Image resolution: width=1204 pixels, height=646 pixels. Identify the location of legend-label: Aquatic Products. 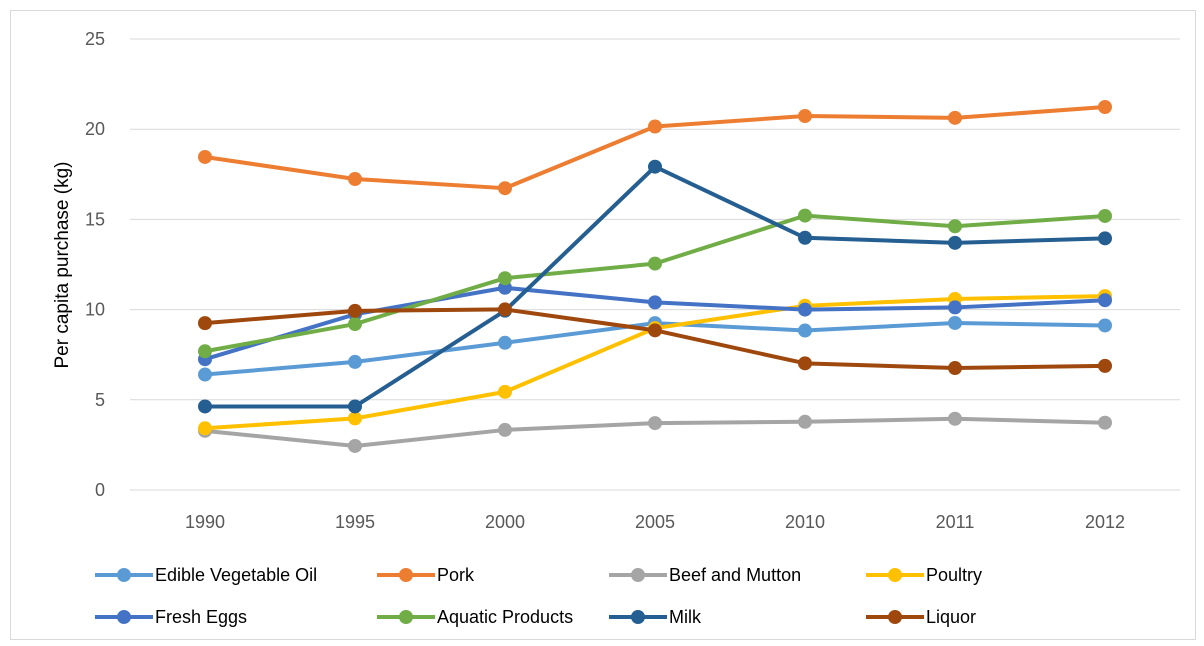
(505, 617).